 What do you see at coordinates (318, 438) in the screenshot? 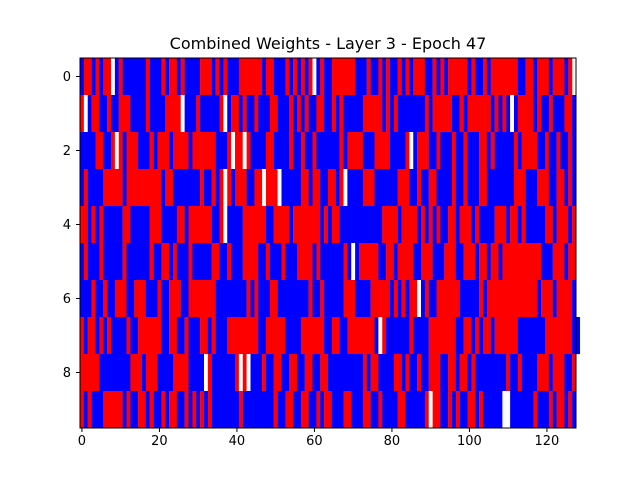
I see `x-axis: 0 20 40 60 80 100 120` at bounding box center [318, 438].